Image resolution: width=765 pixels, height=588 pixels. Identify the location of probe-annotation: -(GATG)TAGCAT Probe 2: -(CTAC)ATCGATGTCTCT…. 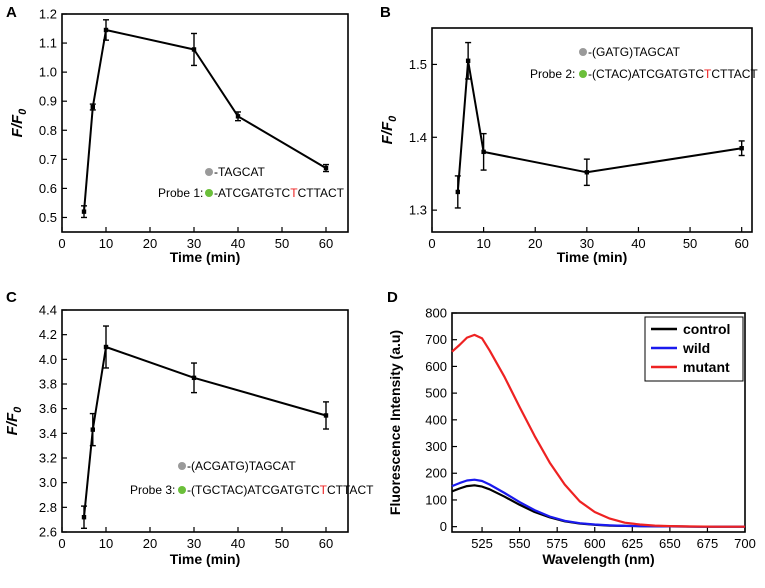
(644, 63).